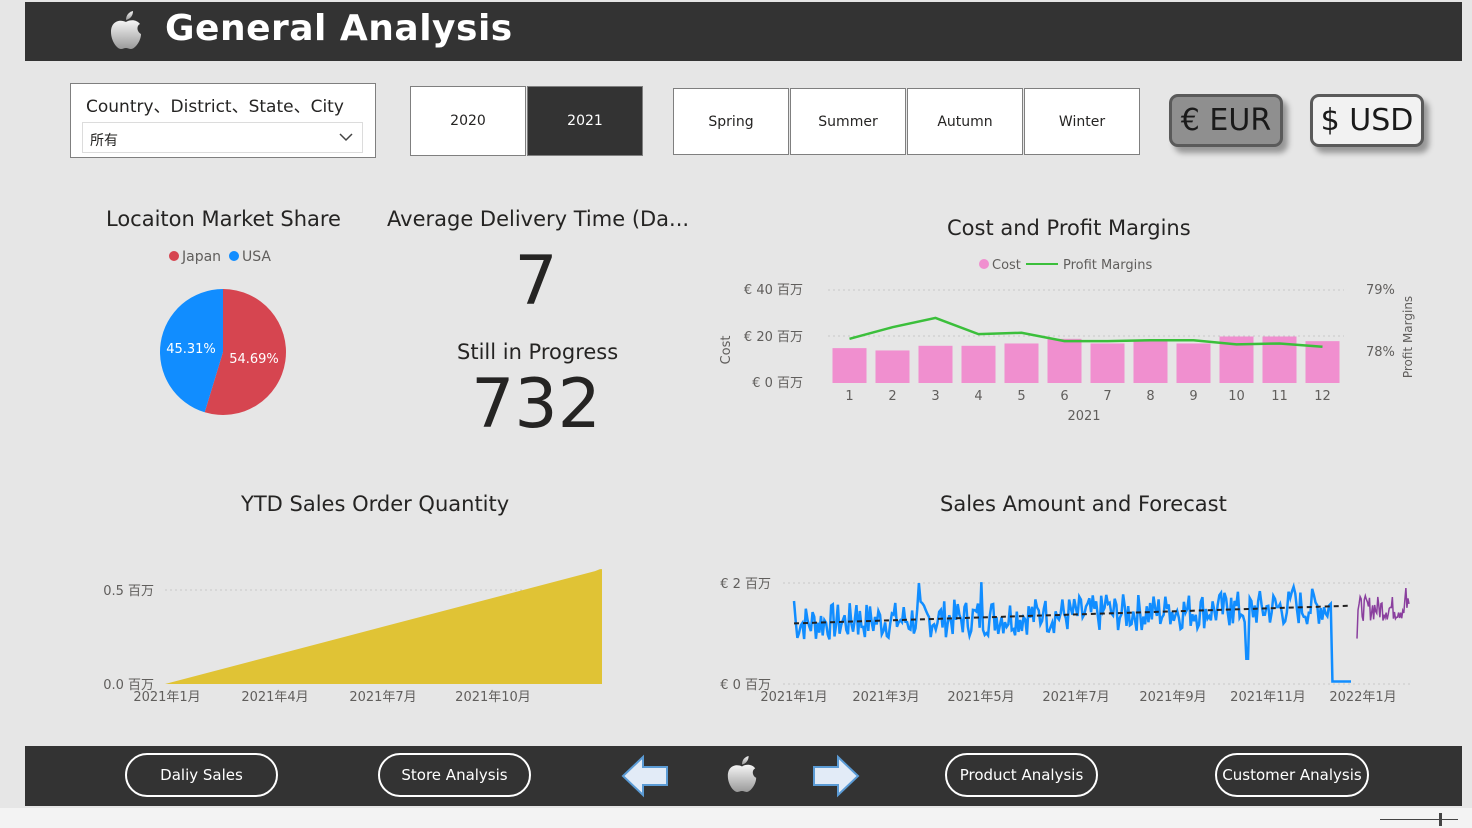 Image resolution: width=1472 pixels, height=828 pixels. Describe the element at coordinates (223, 120) in the screenshot. I see `location-slicer: Country、District、State、City 所有` at that location.